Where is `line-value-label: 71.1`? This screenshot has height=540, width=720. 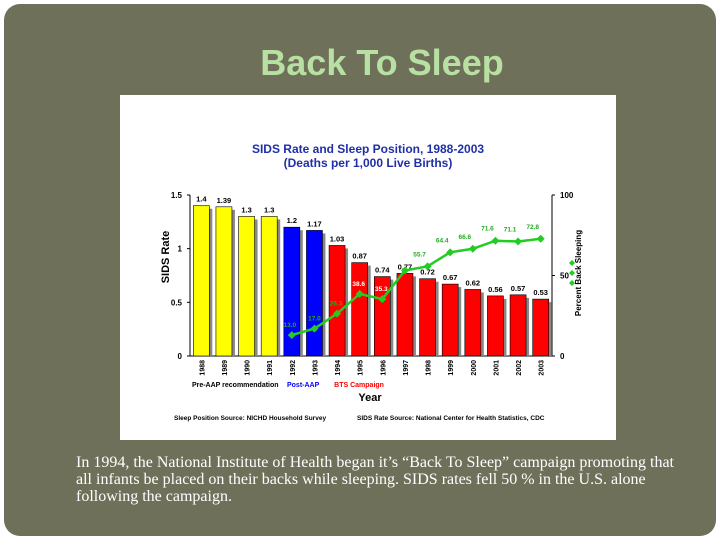
line-value-label: 71.1 is located at coordinates (510, 230).